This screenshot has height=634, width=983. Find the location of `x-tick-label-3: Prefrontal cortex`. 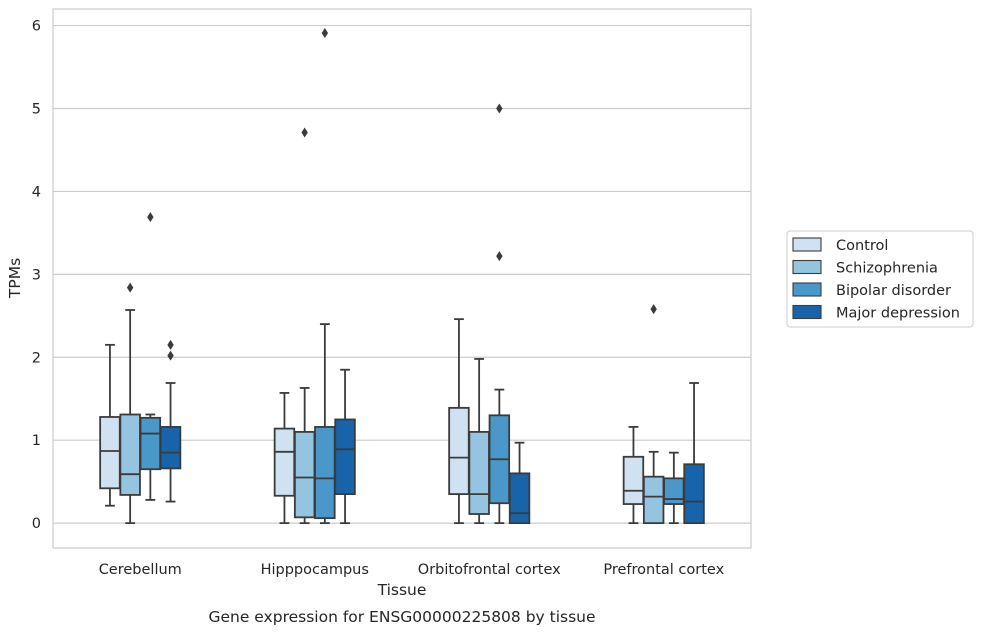

x-tick-label-3: Prefrontal cortex is located at coordinates (663, 570).